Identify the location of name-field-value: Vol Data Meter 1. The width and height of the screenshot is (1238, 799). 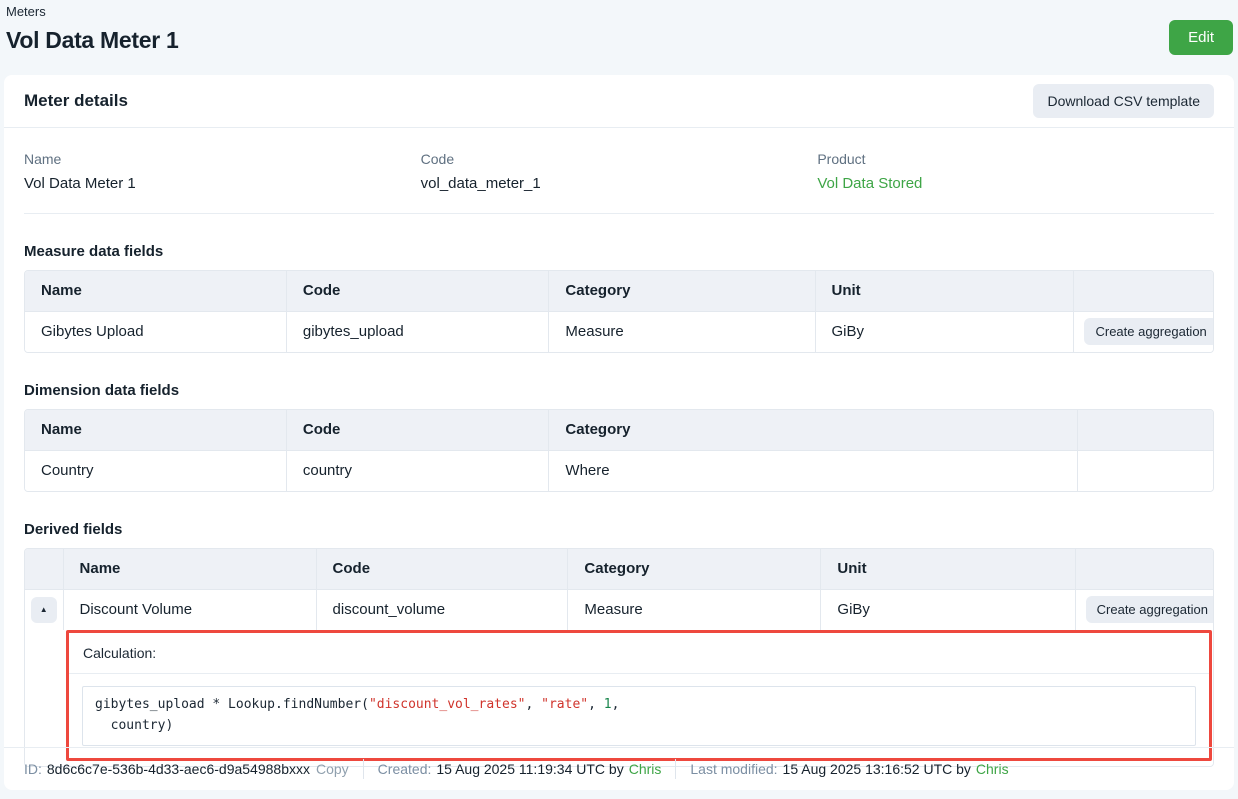
(80, 183).